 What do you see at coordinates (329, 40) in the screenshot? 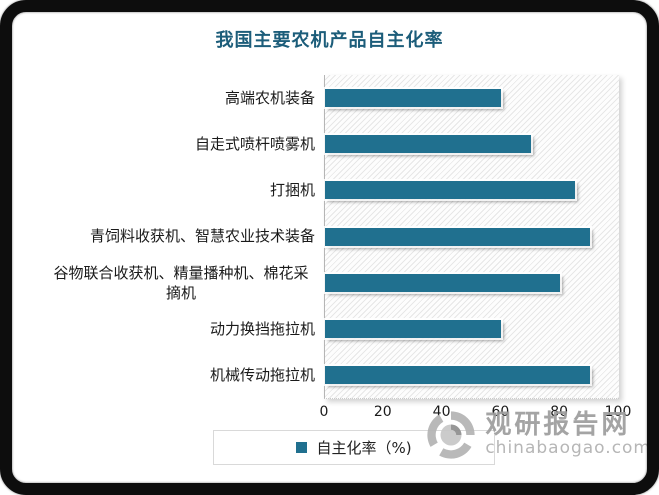
I see `chart-title: 我国主要农机产品自主化率` at bounding box center [329, 40].